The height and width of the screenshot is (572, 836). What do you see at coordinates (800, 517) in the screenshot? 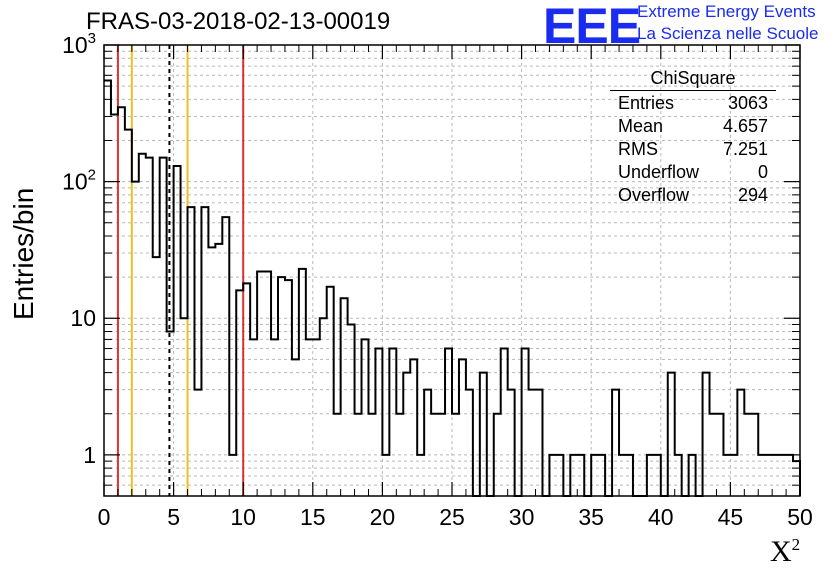
I see `x-tick-label: 50` at bounding box center [800, 517].